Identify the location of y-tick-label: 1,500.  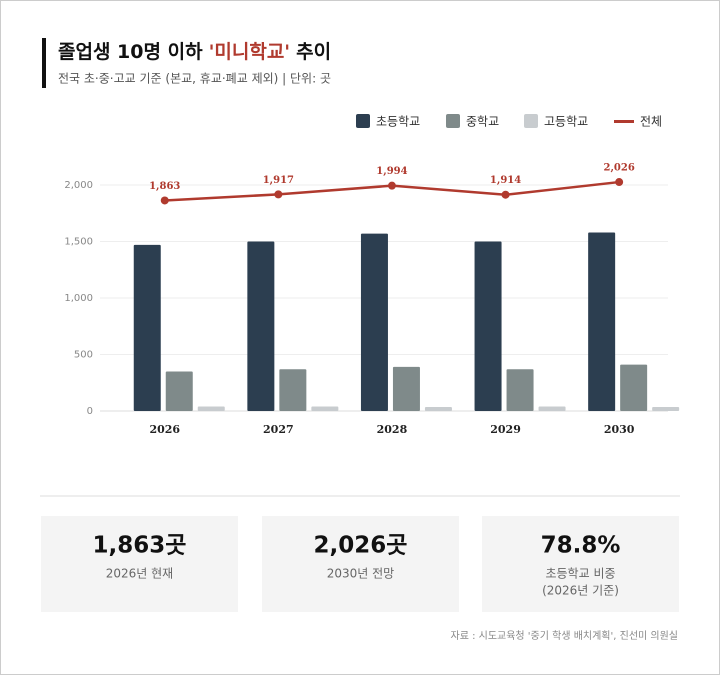
(78, 242).